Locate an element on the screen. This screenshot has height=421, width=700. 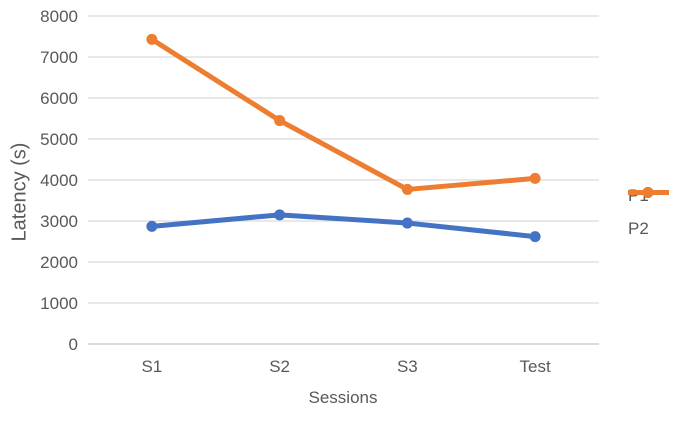
y-tick-label: 1000 is located at coordinates (59, 303).